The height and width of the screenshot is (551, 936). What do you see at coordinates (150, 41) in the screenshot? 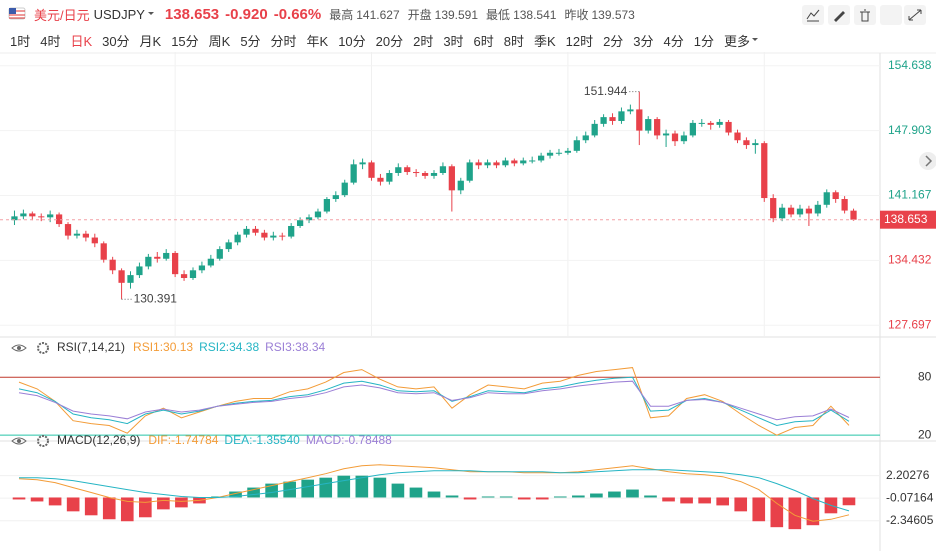
I see `tab: 月K` at bounding box center [150, 41].